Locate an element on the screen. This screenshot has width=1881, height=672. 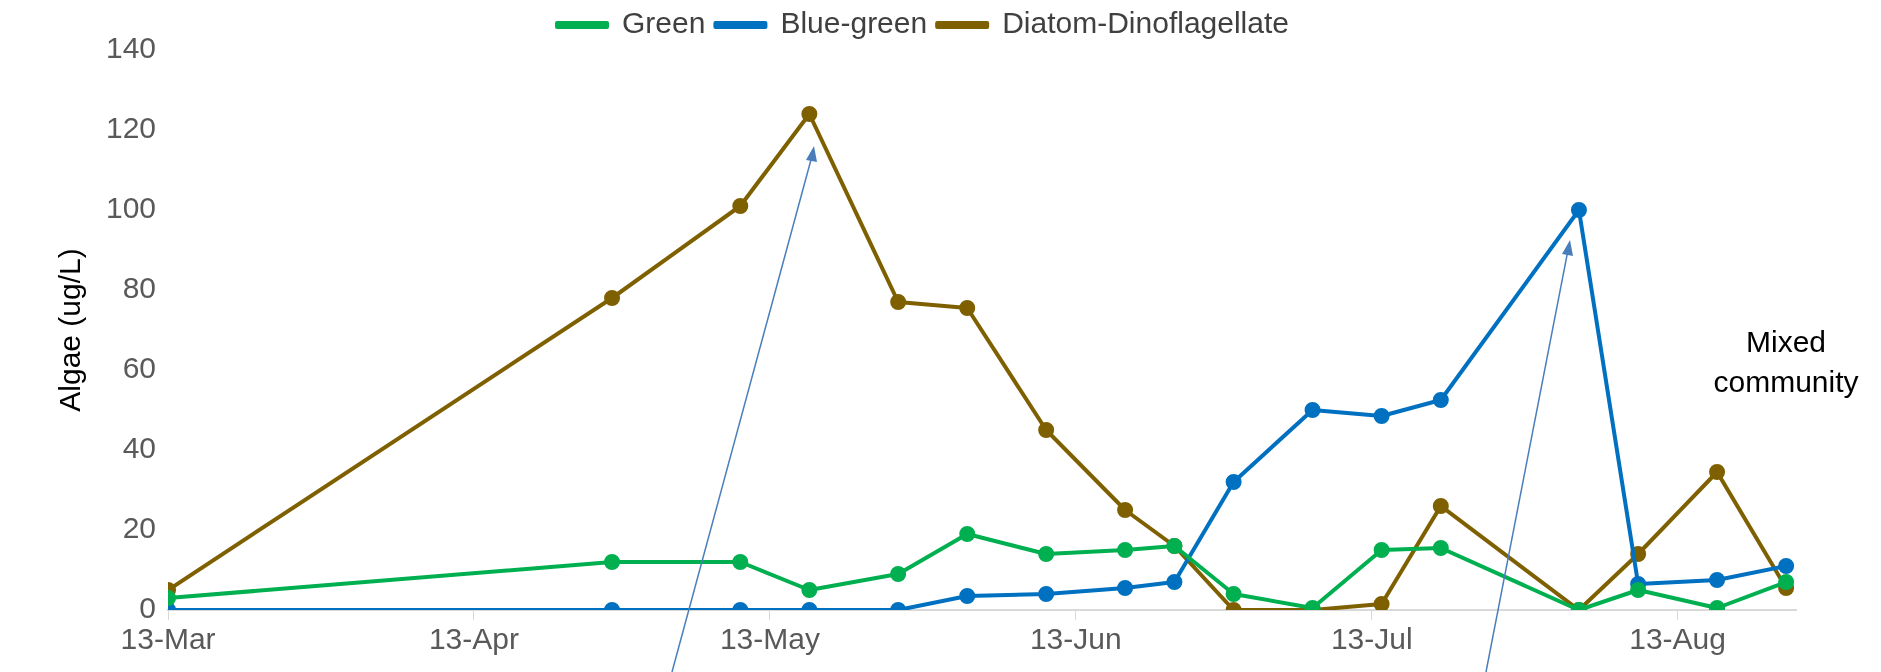
y-axis-title: Algae (ug/L) is located at coordinates (70, 330).